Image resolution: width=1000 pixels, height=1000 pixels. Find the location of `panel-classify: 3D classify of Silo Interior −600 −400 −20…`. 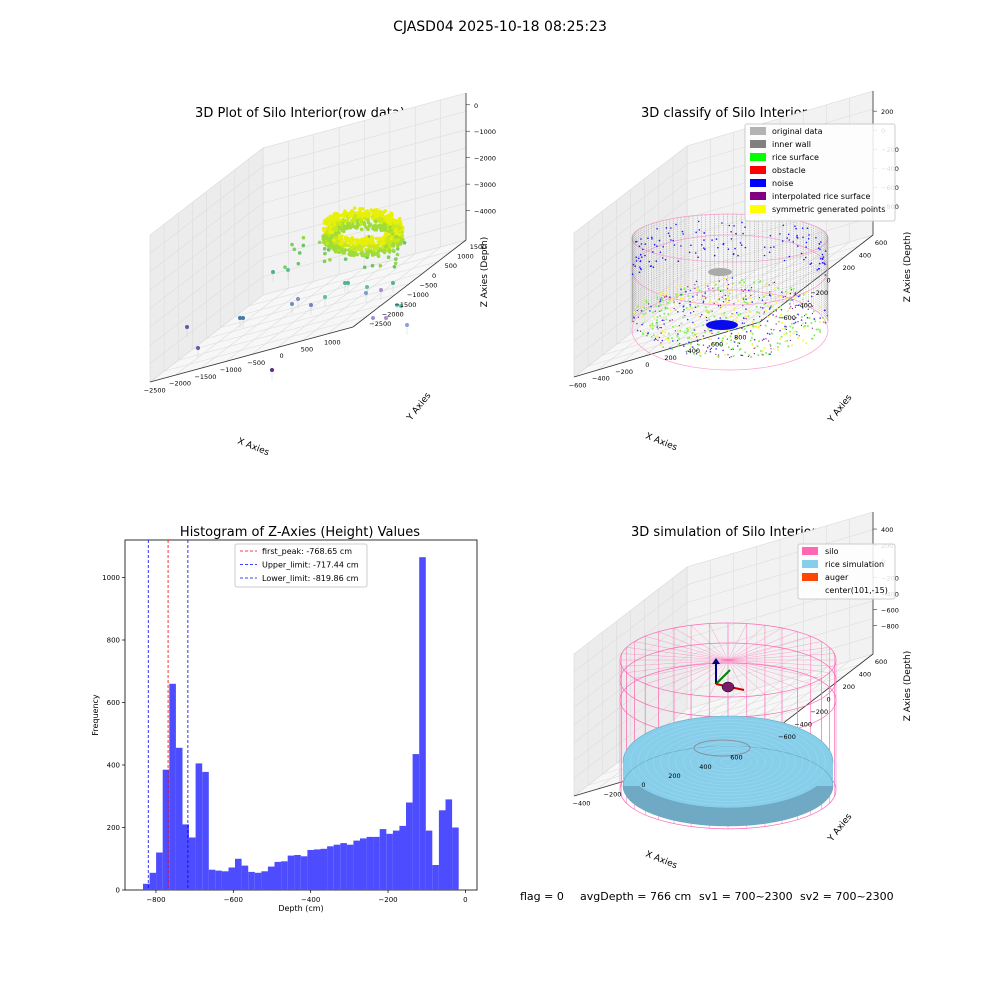

panel-classify: 3D classify of Silo Interior −600 −400 −20… is located at coordinates (741, 271).